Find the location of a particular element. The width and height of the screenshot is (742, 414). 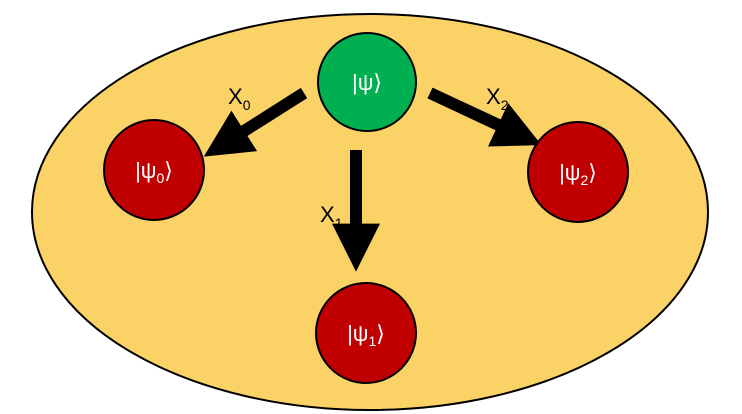

edge-label-x0: X0 is located at coordinates (239, 98).